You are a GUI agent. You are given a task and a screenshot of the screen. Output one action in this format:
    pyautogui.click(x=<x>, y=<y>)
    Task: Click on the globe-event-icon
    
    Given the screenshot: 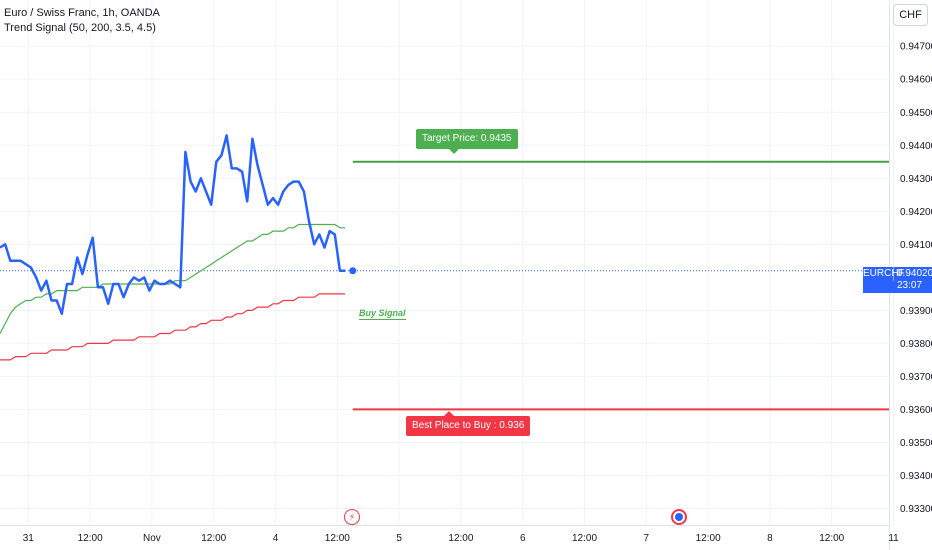 What is the action you would take?
    pyautogui.click(x=679, y=517)
    